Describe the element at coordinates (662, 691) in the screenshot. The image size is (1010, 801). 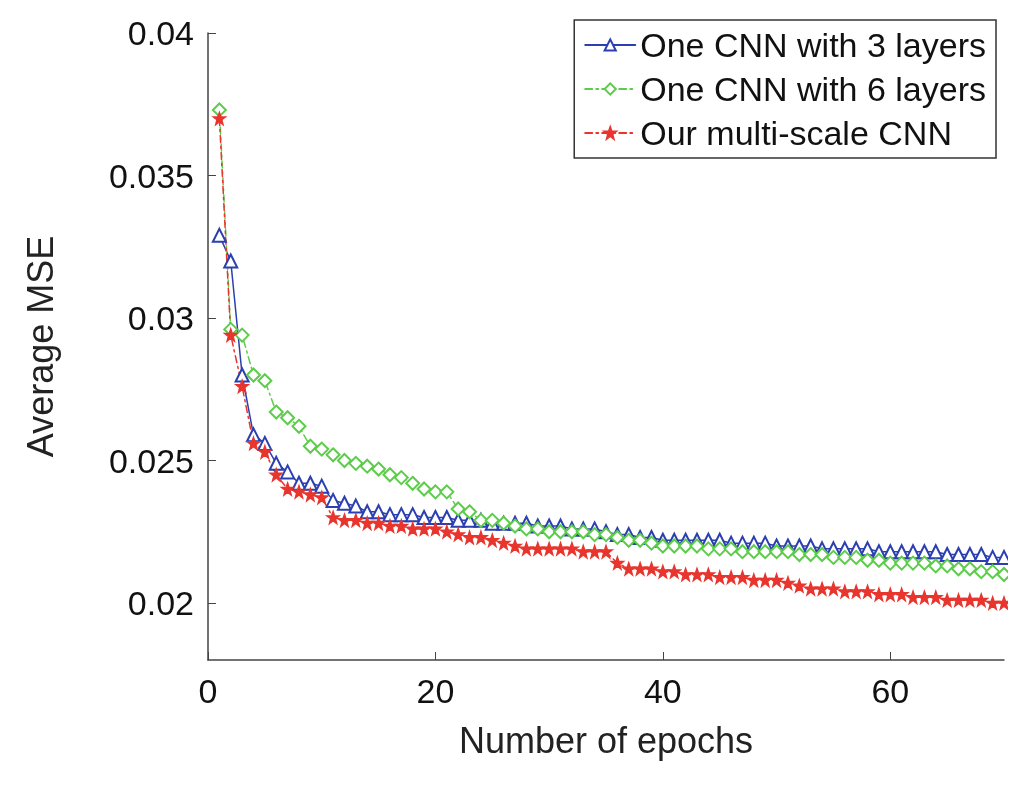
I see `x-tick-label: 40` at that location.